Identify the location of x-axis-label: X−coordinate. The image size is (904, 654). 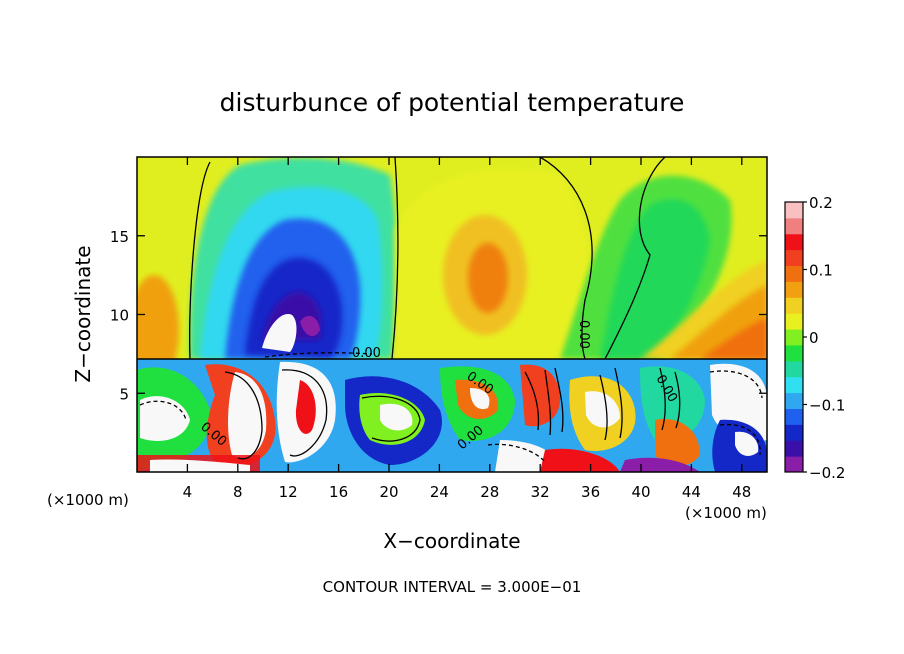
(451, 541).